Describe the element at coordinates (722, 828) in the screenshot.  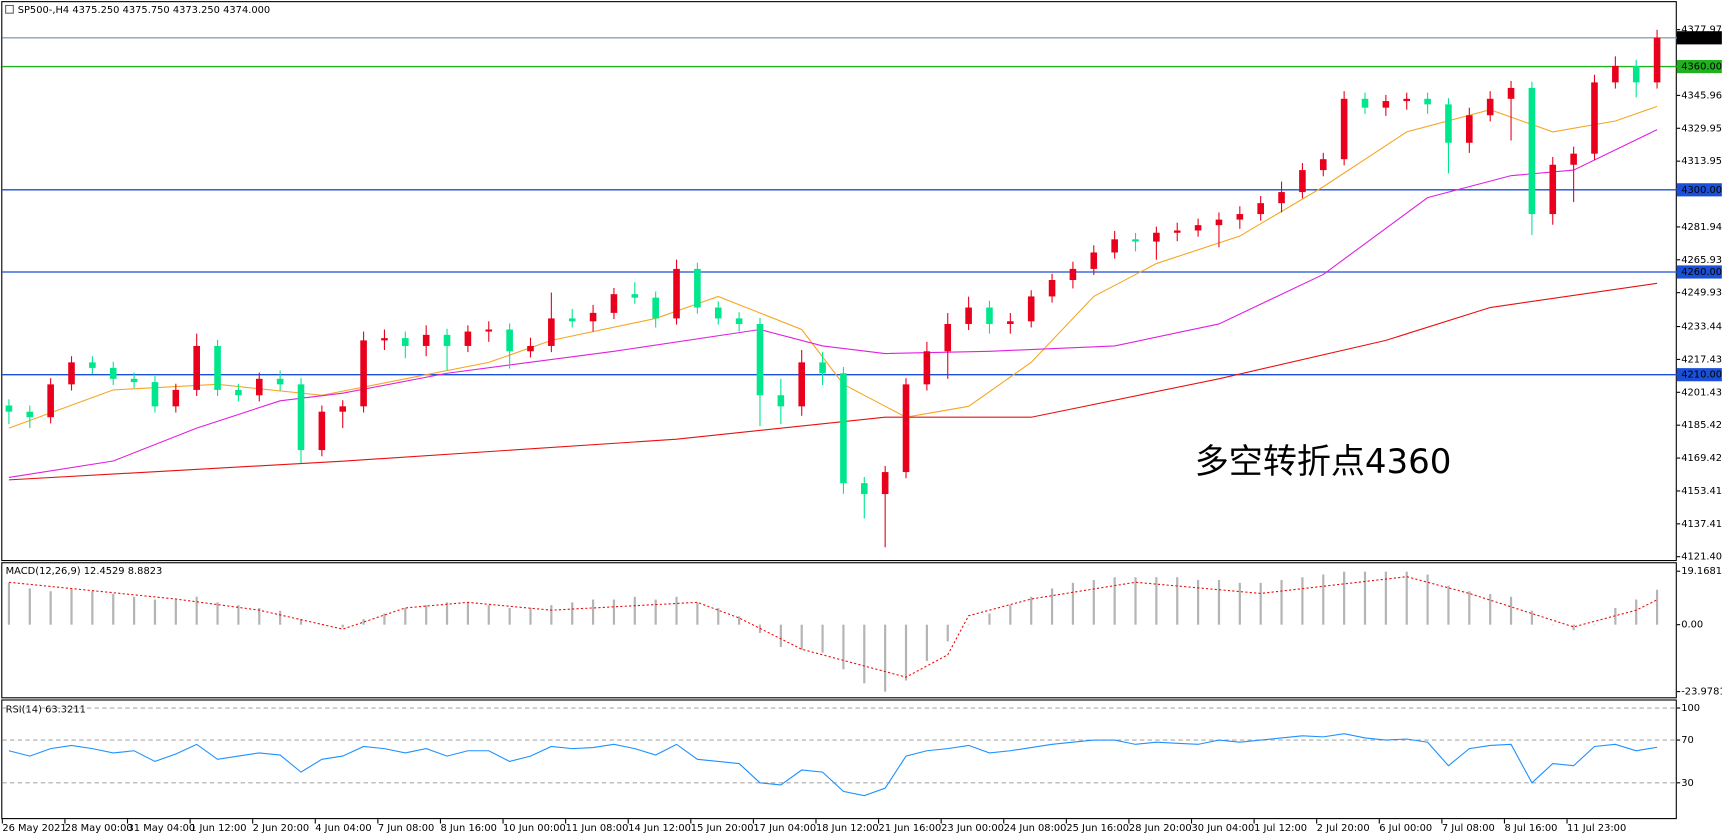
I see `x-tick-label: 15 Jun 20:00` at that location.